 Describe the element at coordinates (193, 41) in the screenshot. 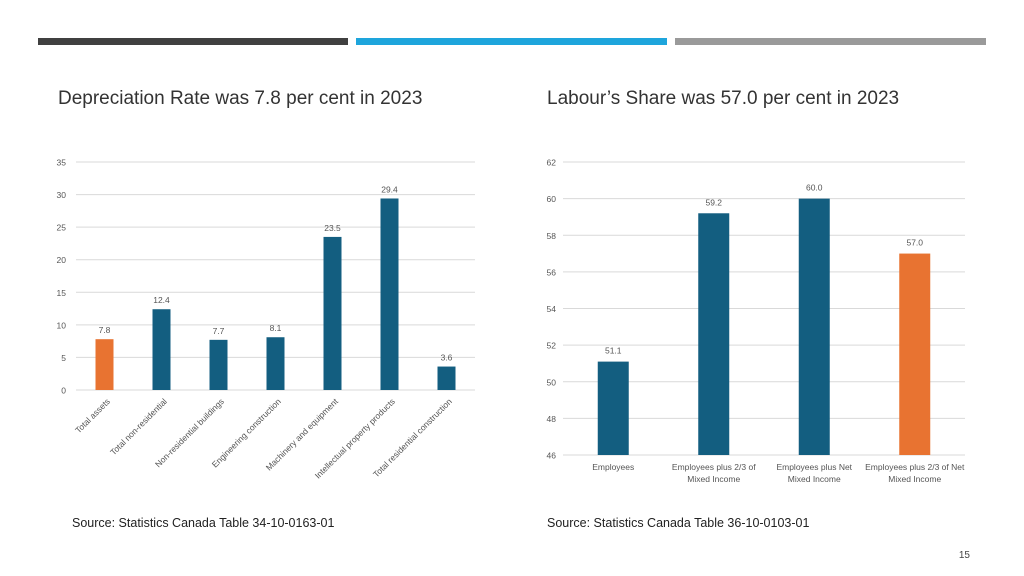

I see `accent-bar-dark` at that location.